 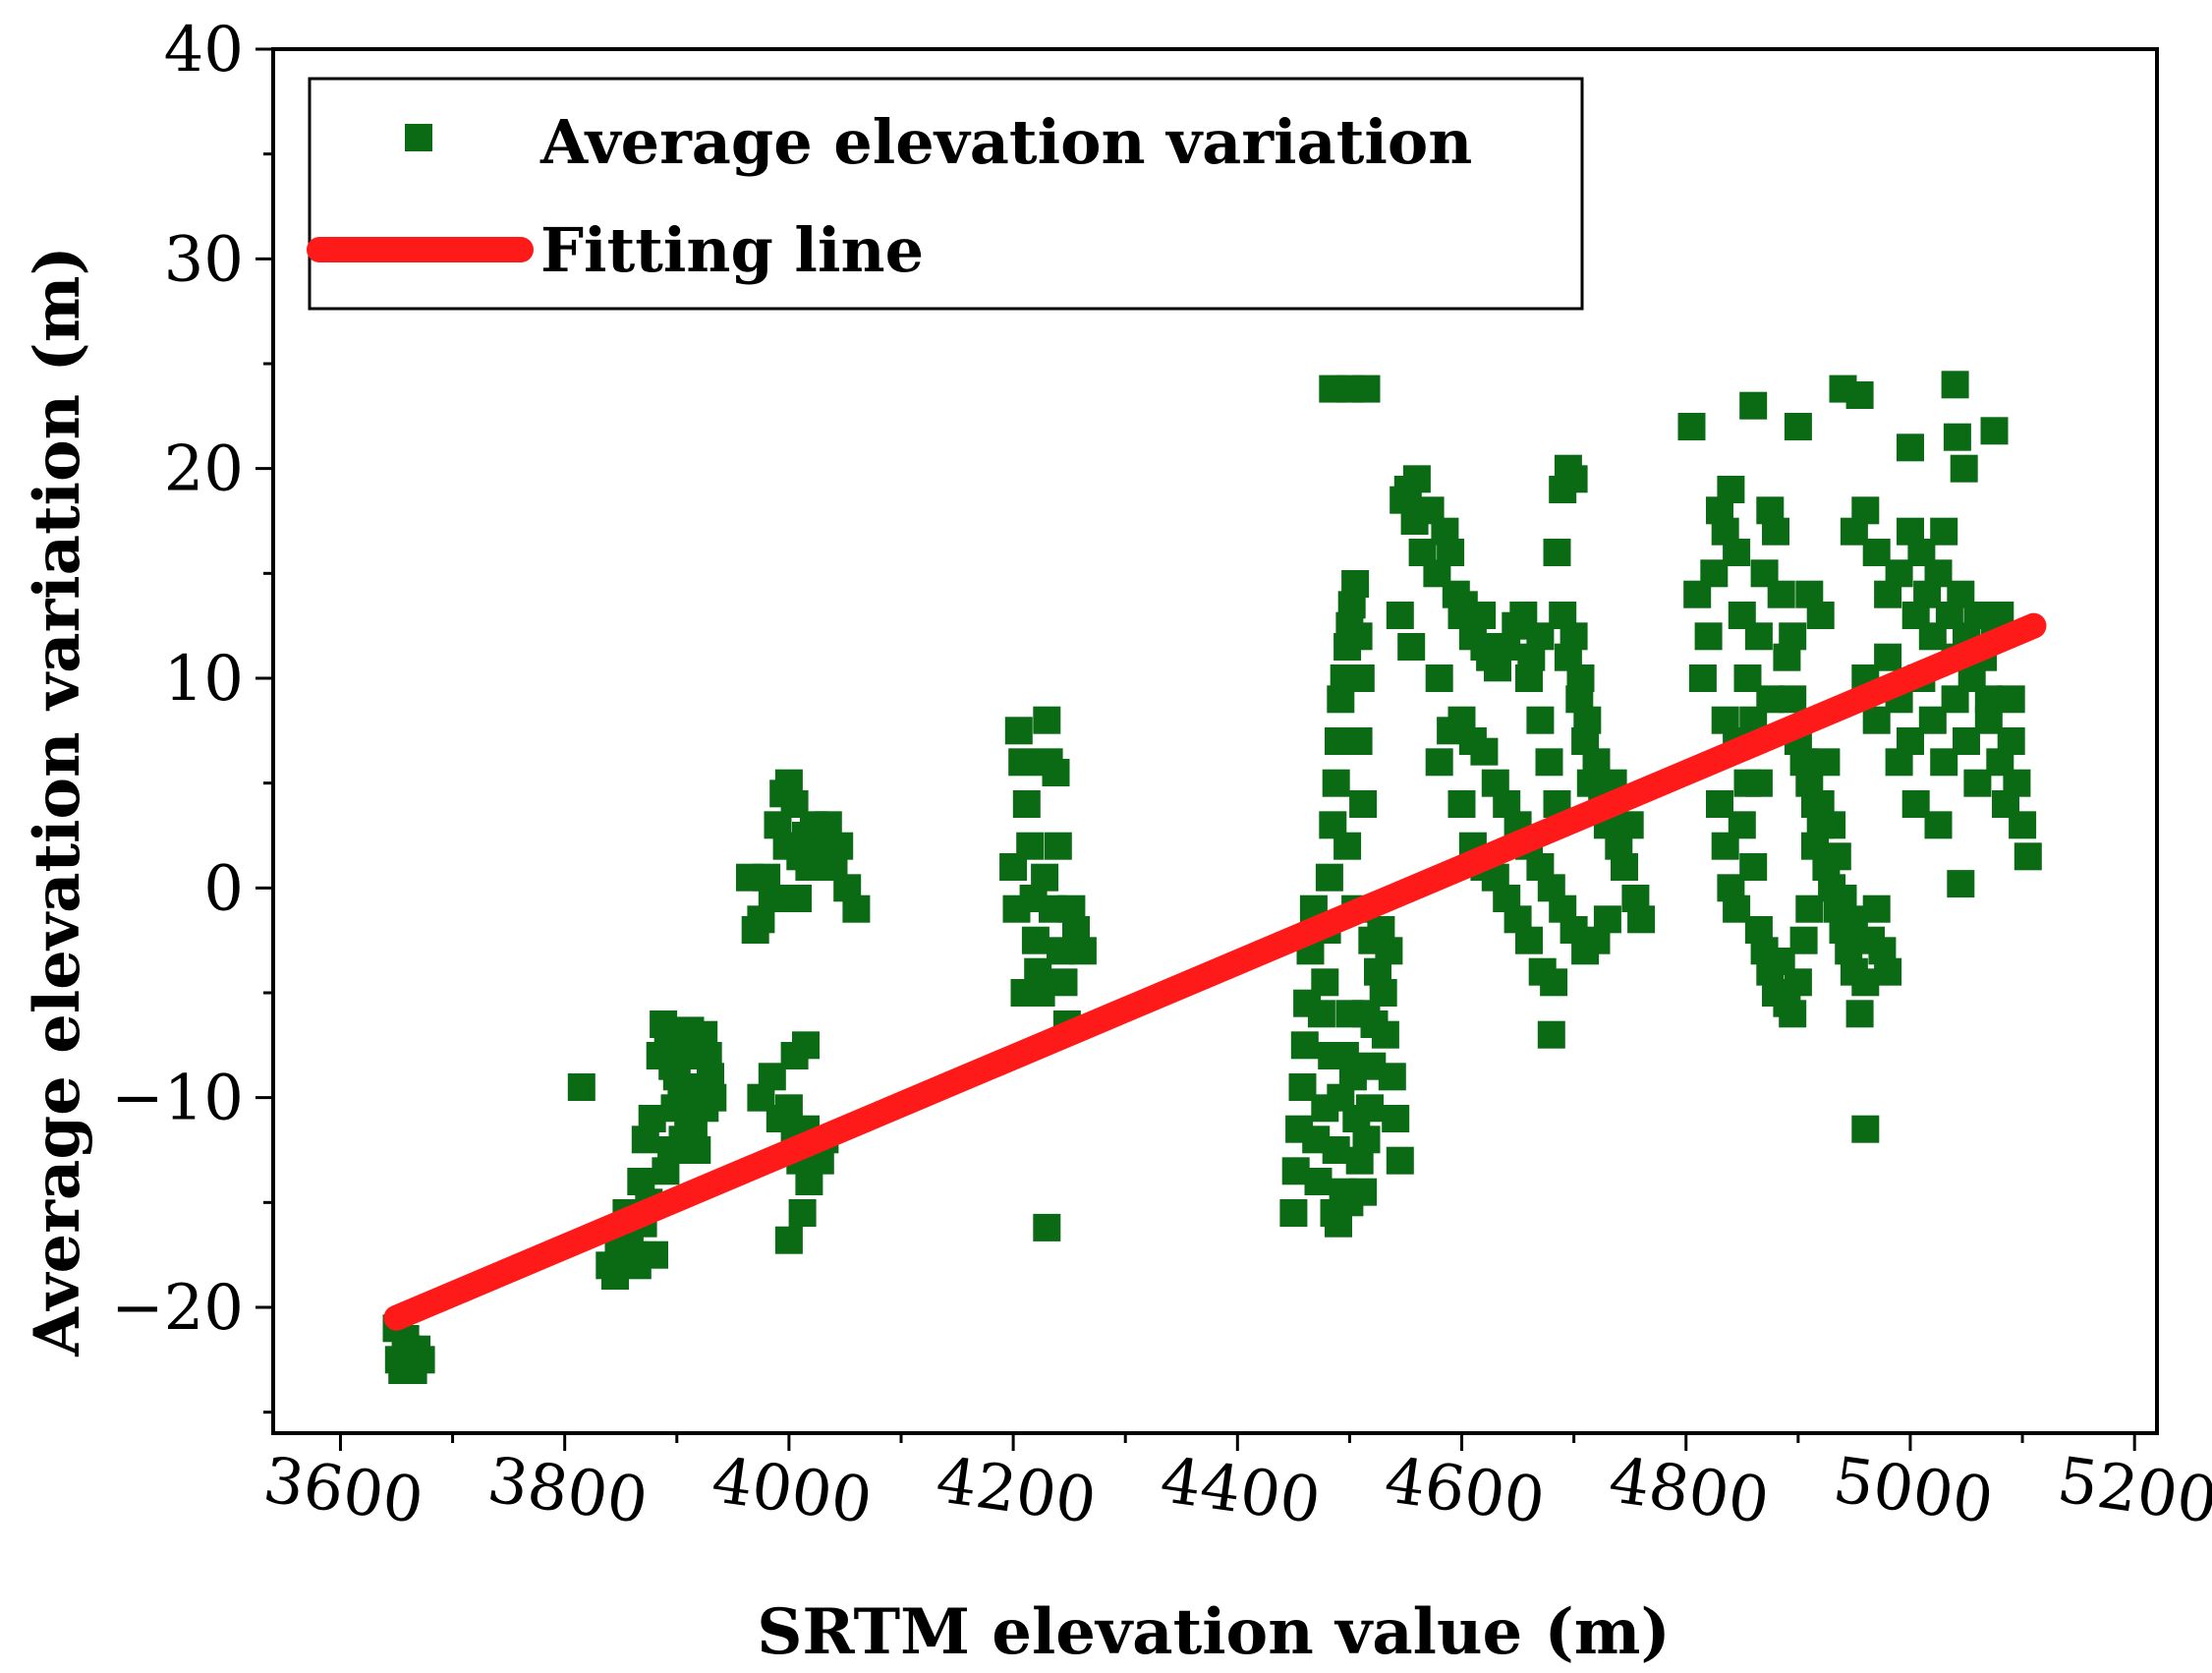 What do you see at coordinates (418, 137) in the screenshot?
I see `legend-swatch-points` at bounding box center [418, 137].